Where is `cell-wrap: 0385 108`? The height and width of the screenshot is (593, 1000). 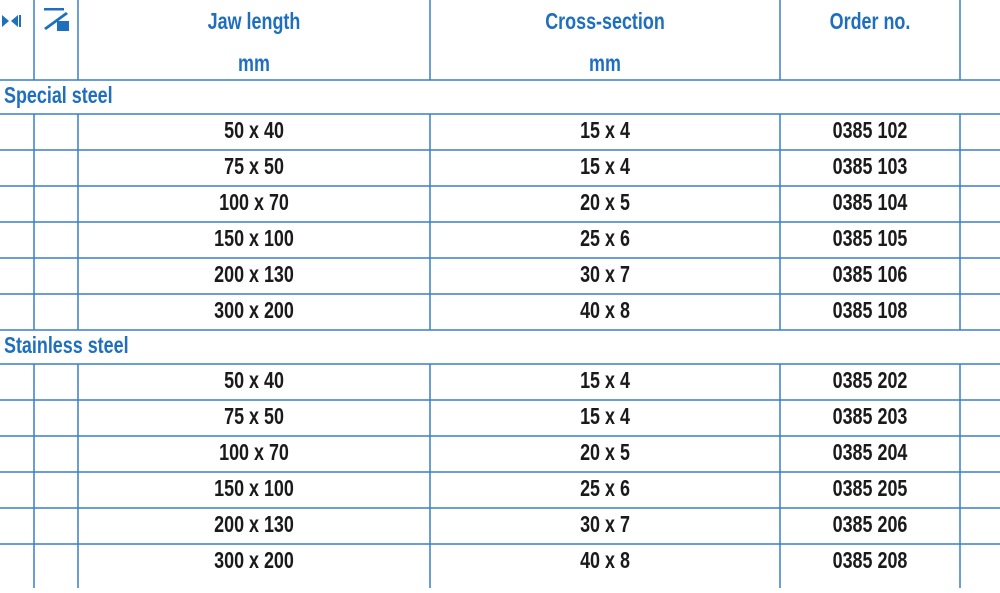 cell-wrap: 0385 108 is located at coordinates (870, 311).